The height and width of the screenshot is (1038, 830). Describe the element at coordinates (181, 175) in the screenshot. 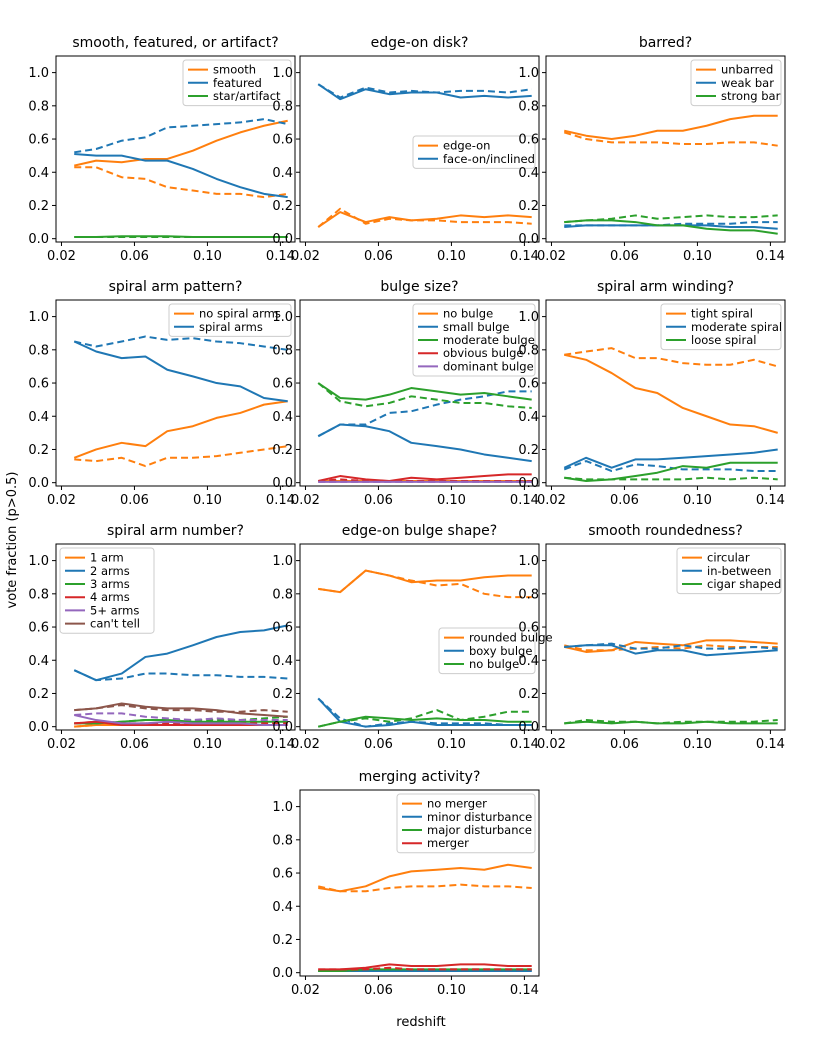

I see `series-line-featured-solid` at that location.